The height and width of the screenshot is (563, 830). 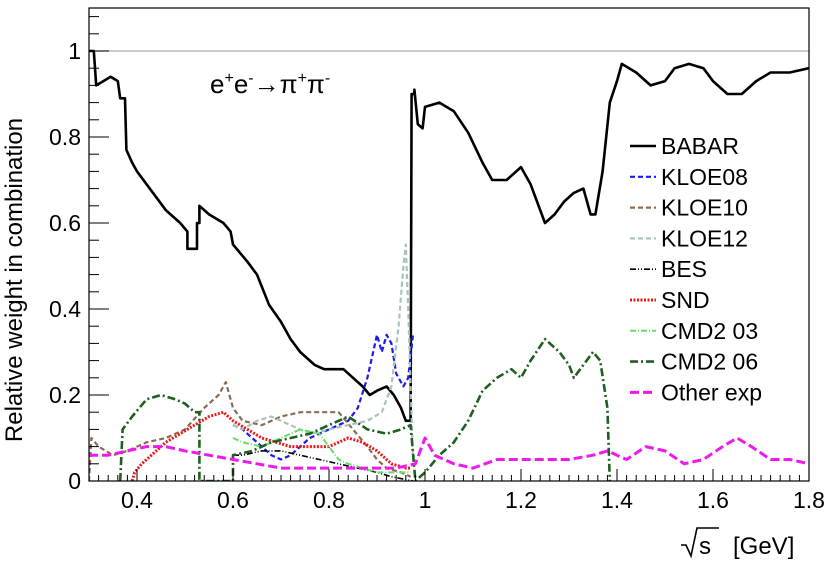 What do you see at coordinates (700, 146) in the screenshot?
I see `legend-label: BABAR` at bounding box center [700, 146].